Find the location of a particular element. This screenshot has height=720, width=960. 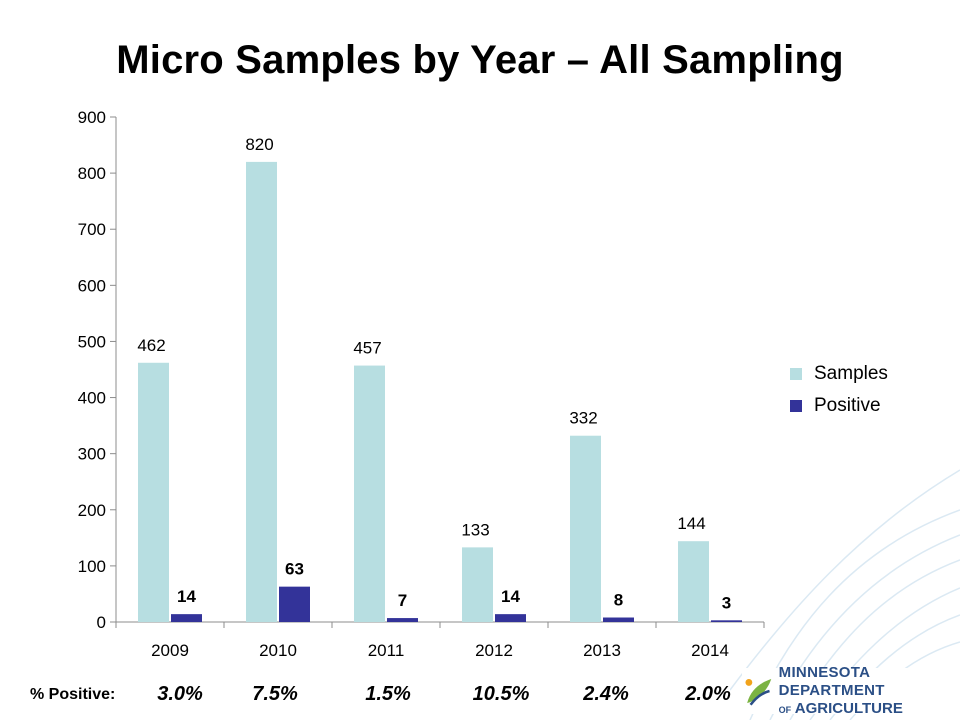

data-label-samples: 820 is located at coordinates (259, 144).